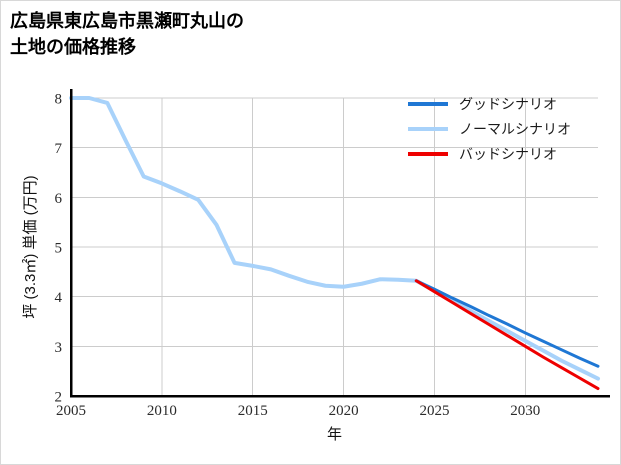  I want to click on x-tick-label: 2030, so click(525, 411).